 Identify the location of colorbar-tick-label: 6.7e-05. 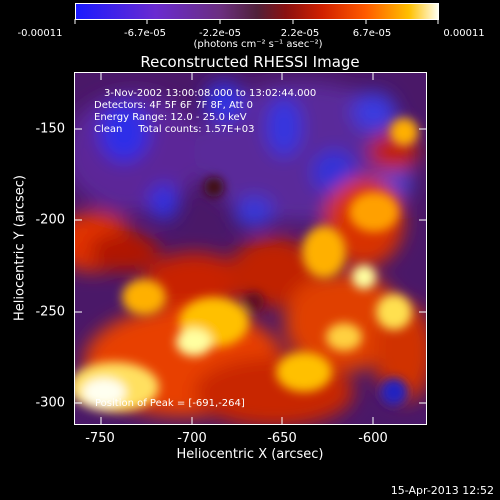
(372, 33).